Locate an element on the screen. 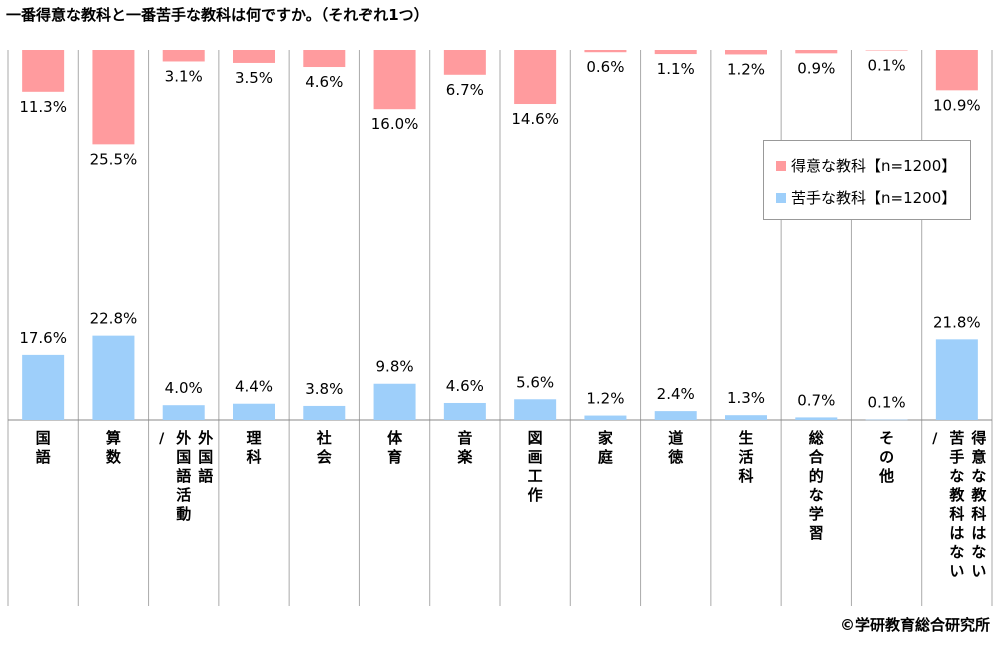  category-label-char: 道 is located at coordinates (675, 438).